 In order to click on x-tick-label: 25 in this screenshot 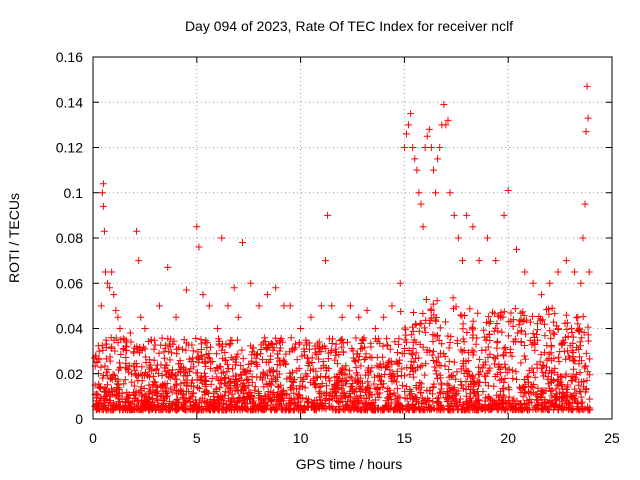, I will do `click(612, 438)`.